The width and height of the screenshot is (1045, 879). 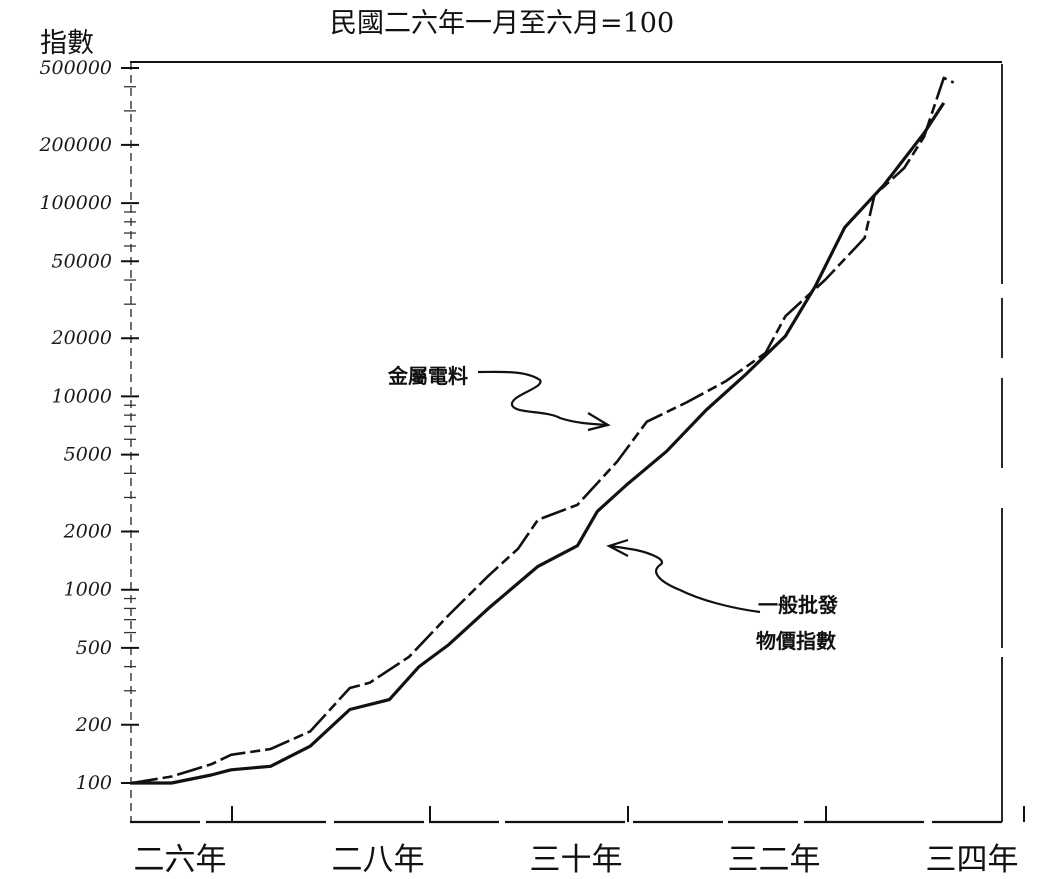 I want to click on y-tick-label: 200, so click(x=93, y=725).